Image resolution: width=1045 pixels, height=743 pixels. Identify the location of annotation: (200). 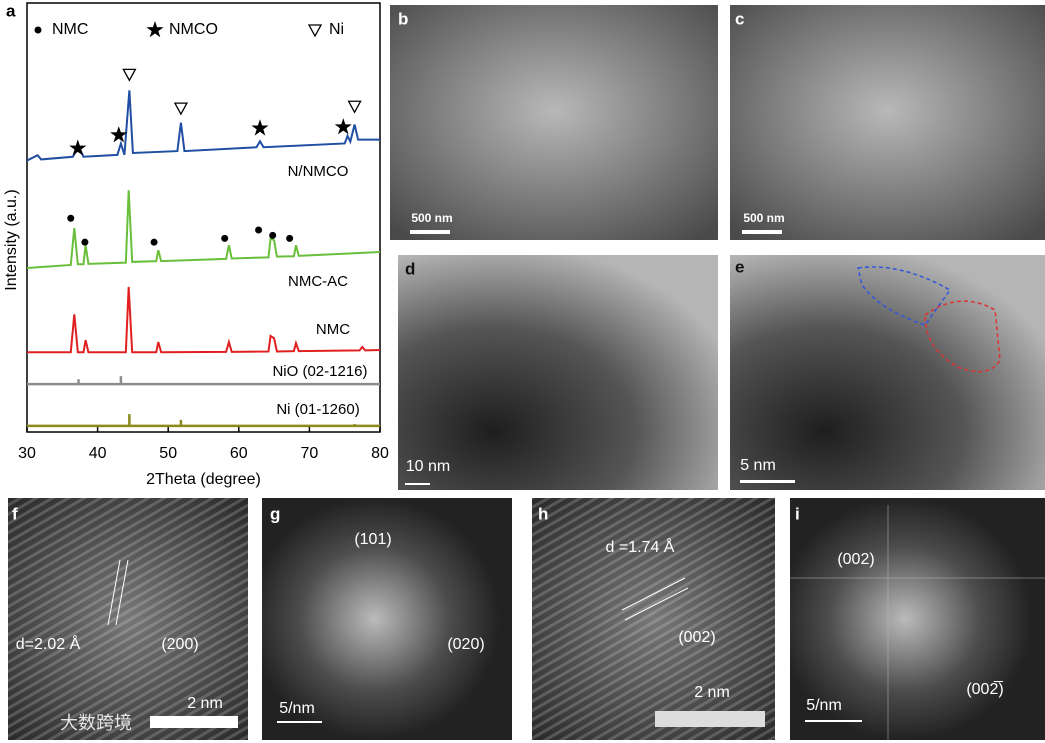
(179, 644).